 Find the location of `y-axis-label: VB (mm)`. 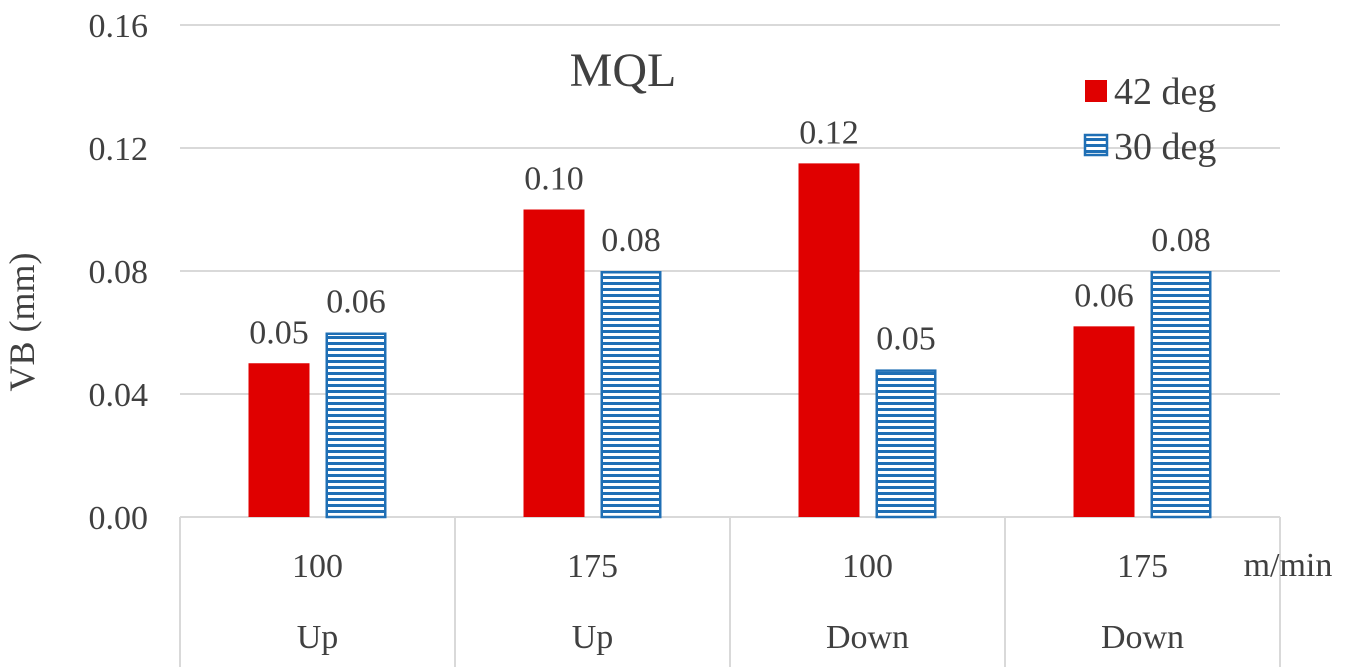

y-axis-label: VB (mm) is located at coordinates (22, 322).